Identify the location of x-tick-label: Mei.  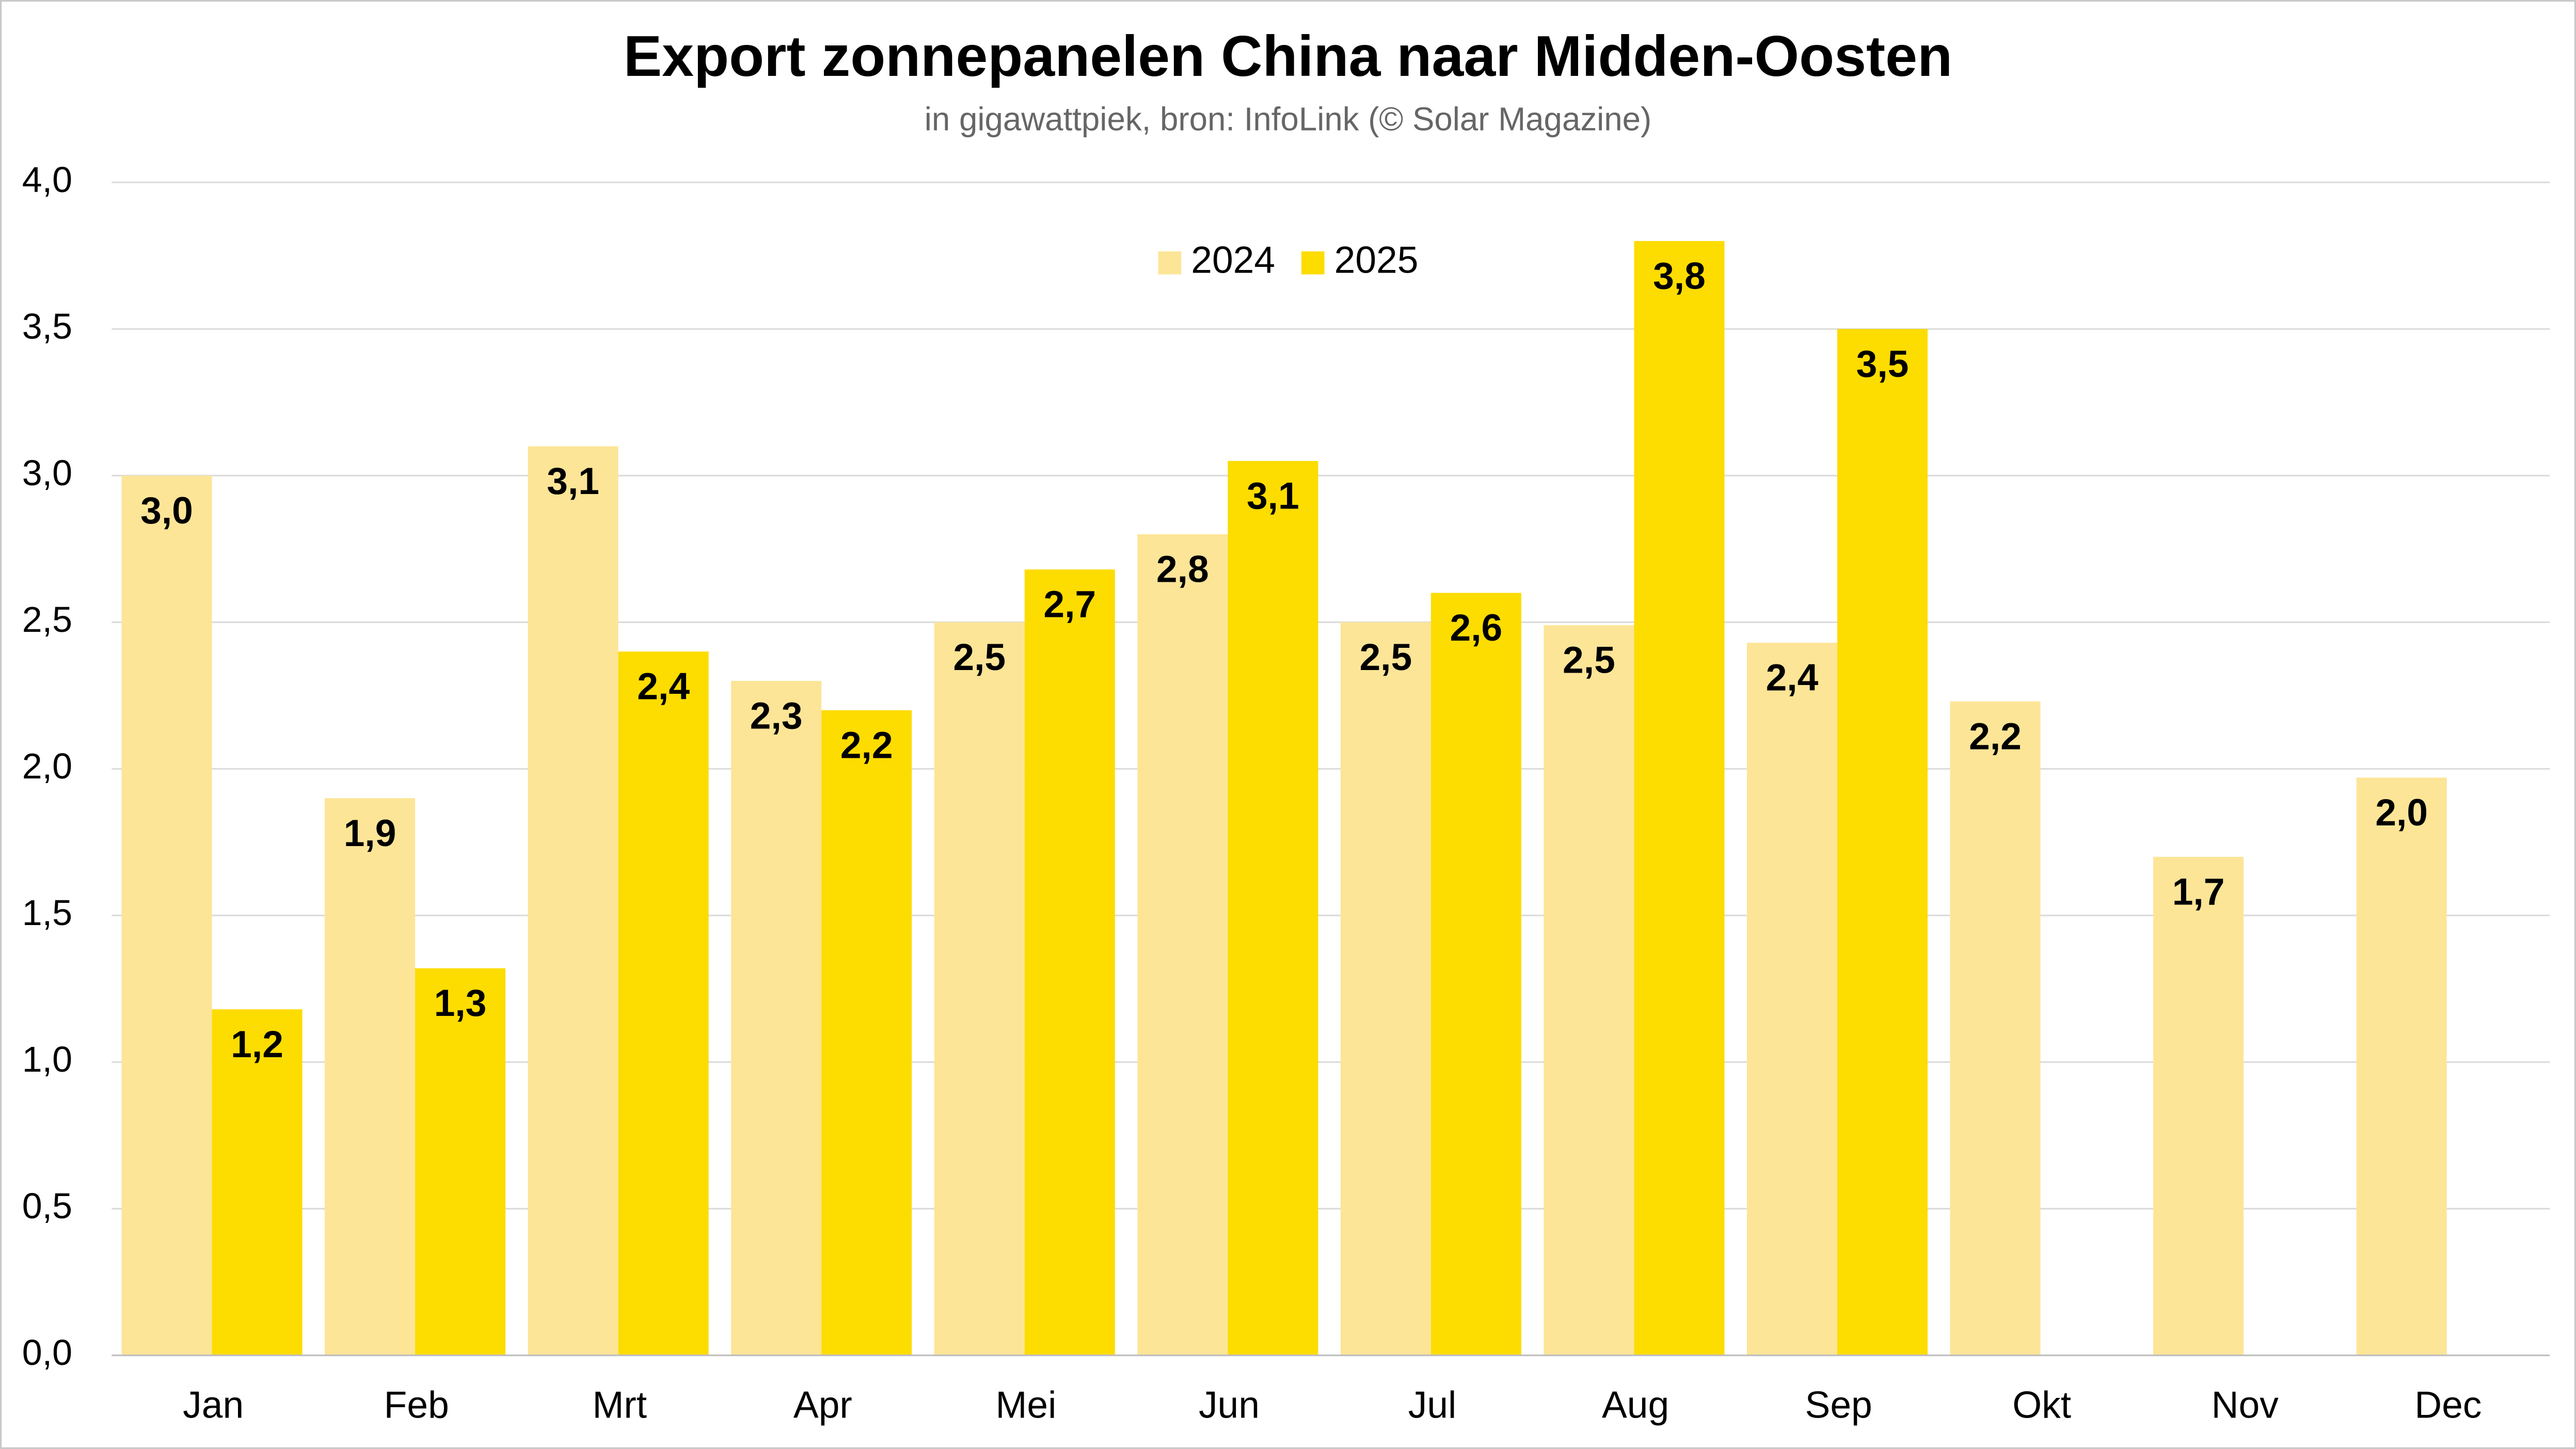
(1025, 1405).